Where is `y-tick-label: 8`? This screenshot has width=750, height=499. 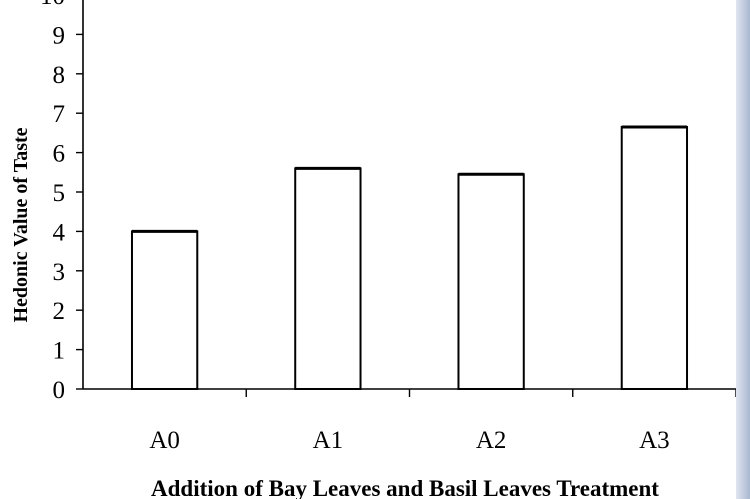
y-tick-label: 8 is located at coordinates (59, 75).